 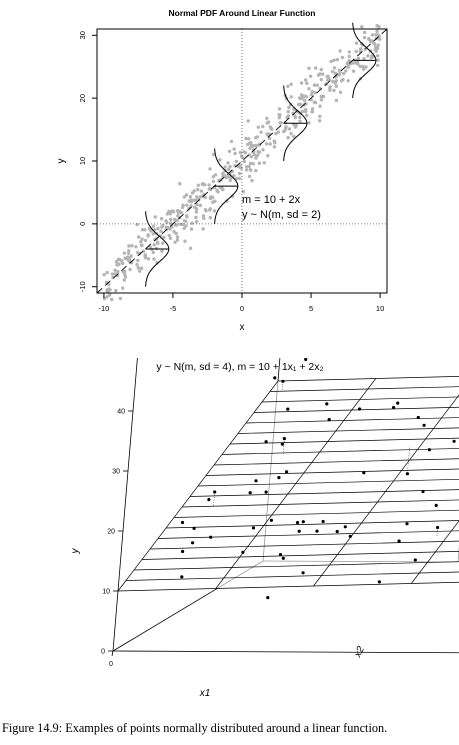 I want to click on chart1-annotation-distribution: y ~ N(m, sd = 2), so click(x=281, y=215).